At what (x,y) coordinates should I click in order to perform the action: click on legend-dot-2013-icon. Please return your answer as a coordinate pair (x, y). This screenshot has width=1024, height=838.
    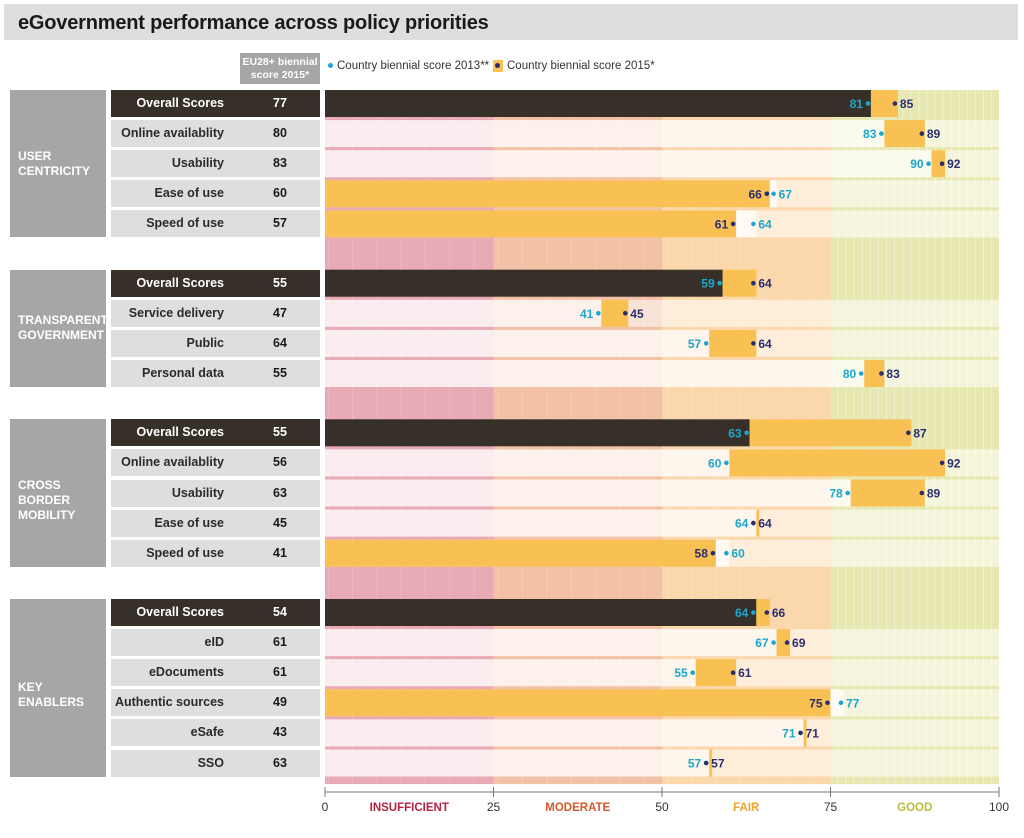
    Looking at the image, I should click on (330, 66).